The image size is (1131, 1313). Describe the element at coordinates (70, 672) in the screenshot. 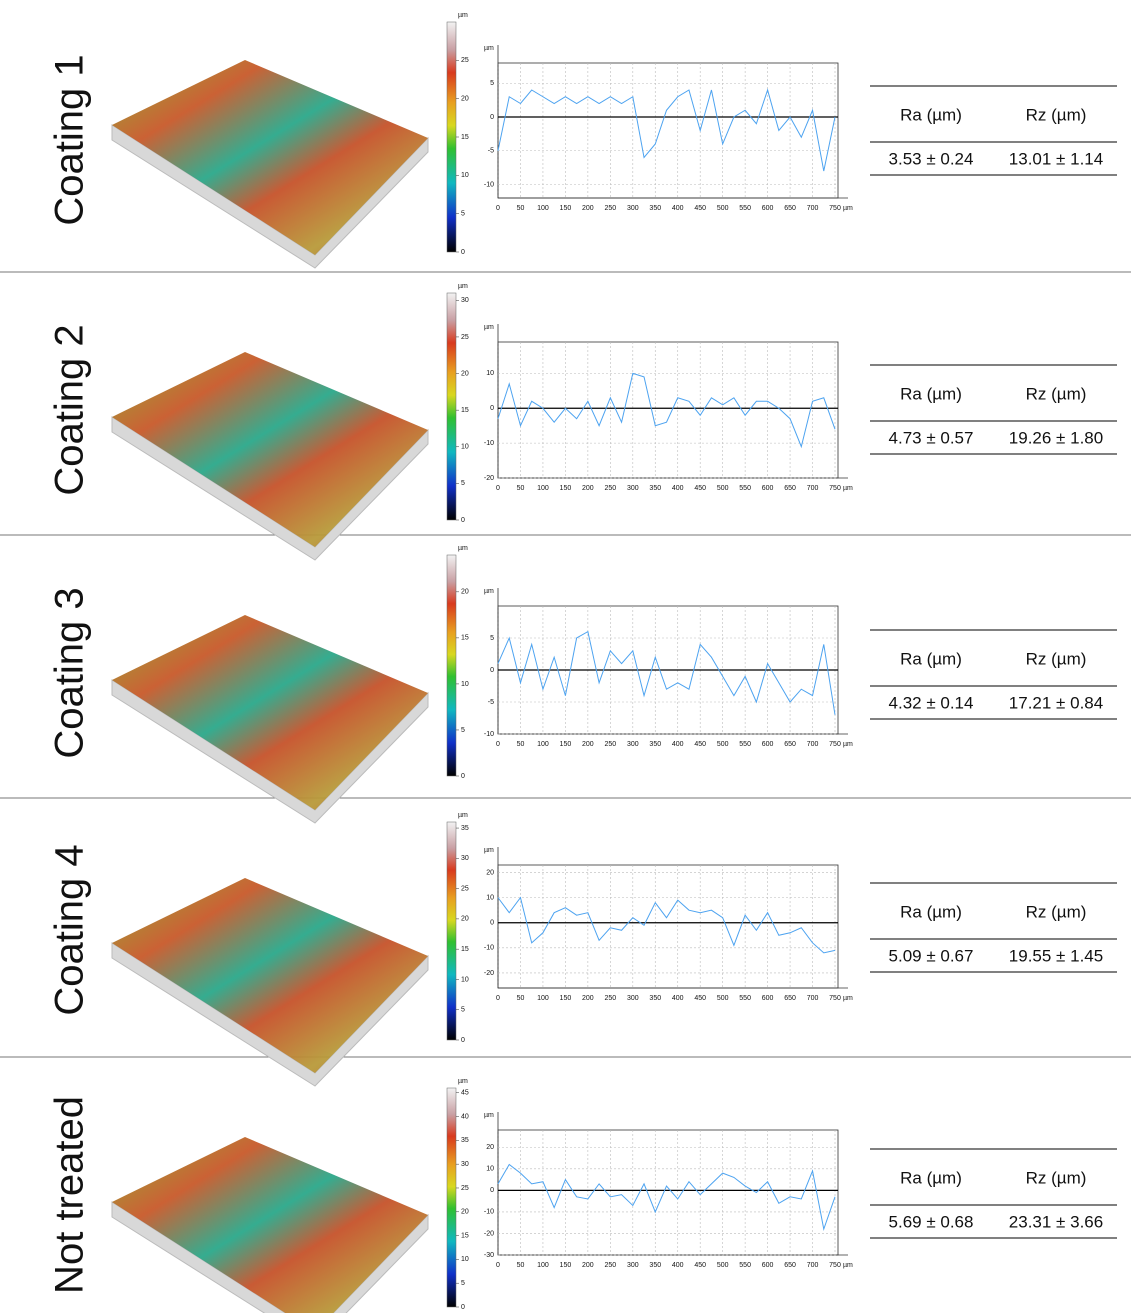

I see `row-label: Coating 3` at that location.